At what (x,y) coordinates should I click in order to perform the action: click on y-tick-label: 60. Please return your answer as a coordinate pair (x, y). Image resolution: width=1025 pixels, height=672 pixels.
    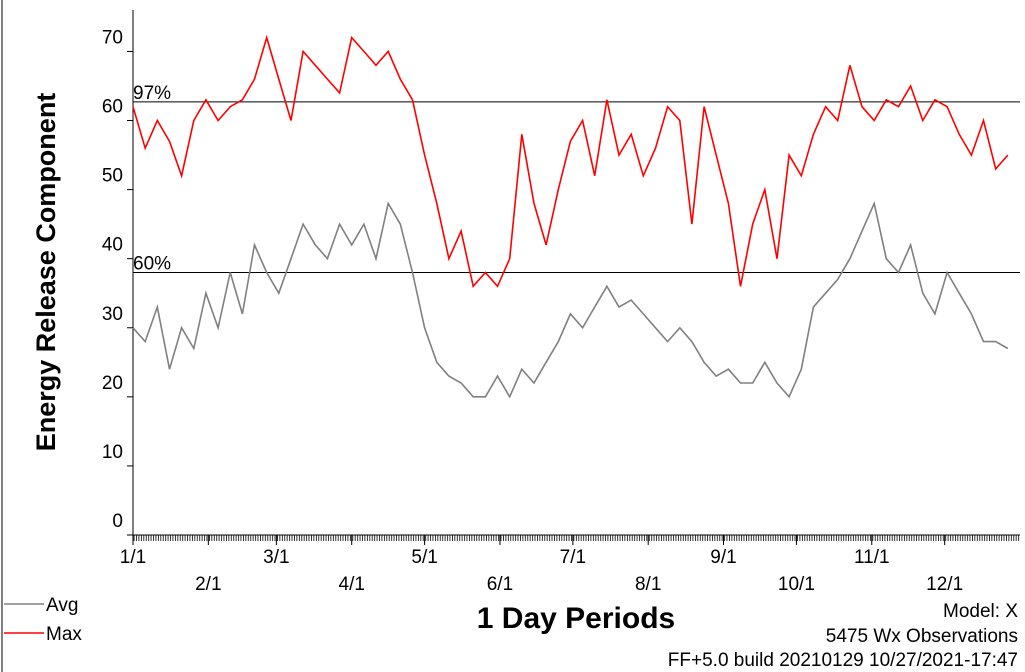
    Looking at the image, I should click on (112, 107).